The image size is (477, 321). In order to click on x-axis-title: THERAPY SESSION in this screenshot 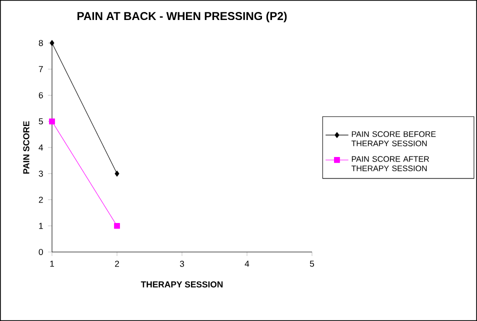, I will do `click(181, 284)`.